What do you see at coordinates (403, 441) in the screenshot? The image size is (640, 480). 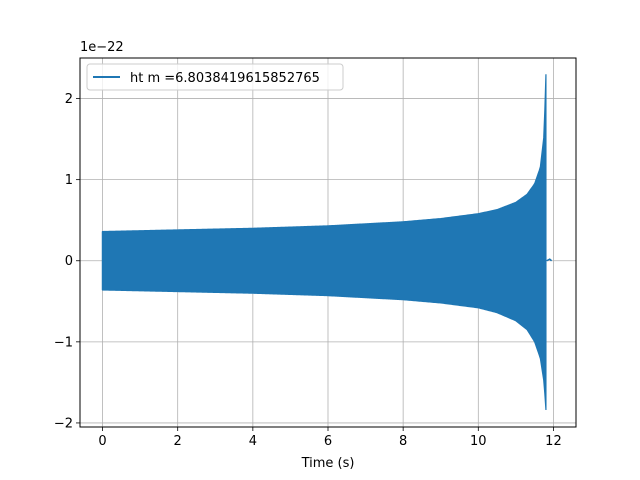 I see `x-tick-label: 8` at bounding box center [403, 441].